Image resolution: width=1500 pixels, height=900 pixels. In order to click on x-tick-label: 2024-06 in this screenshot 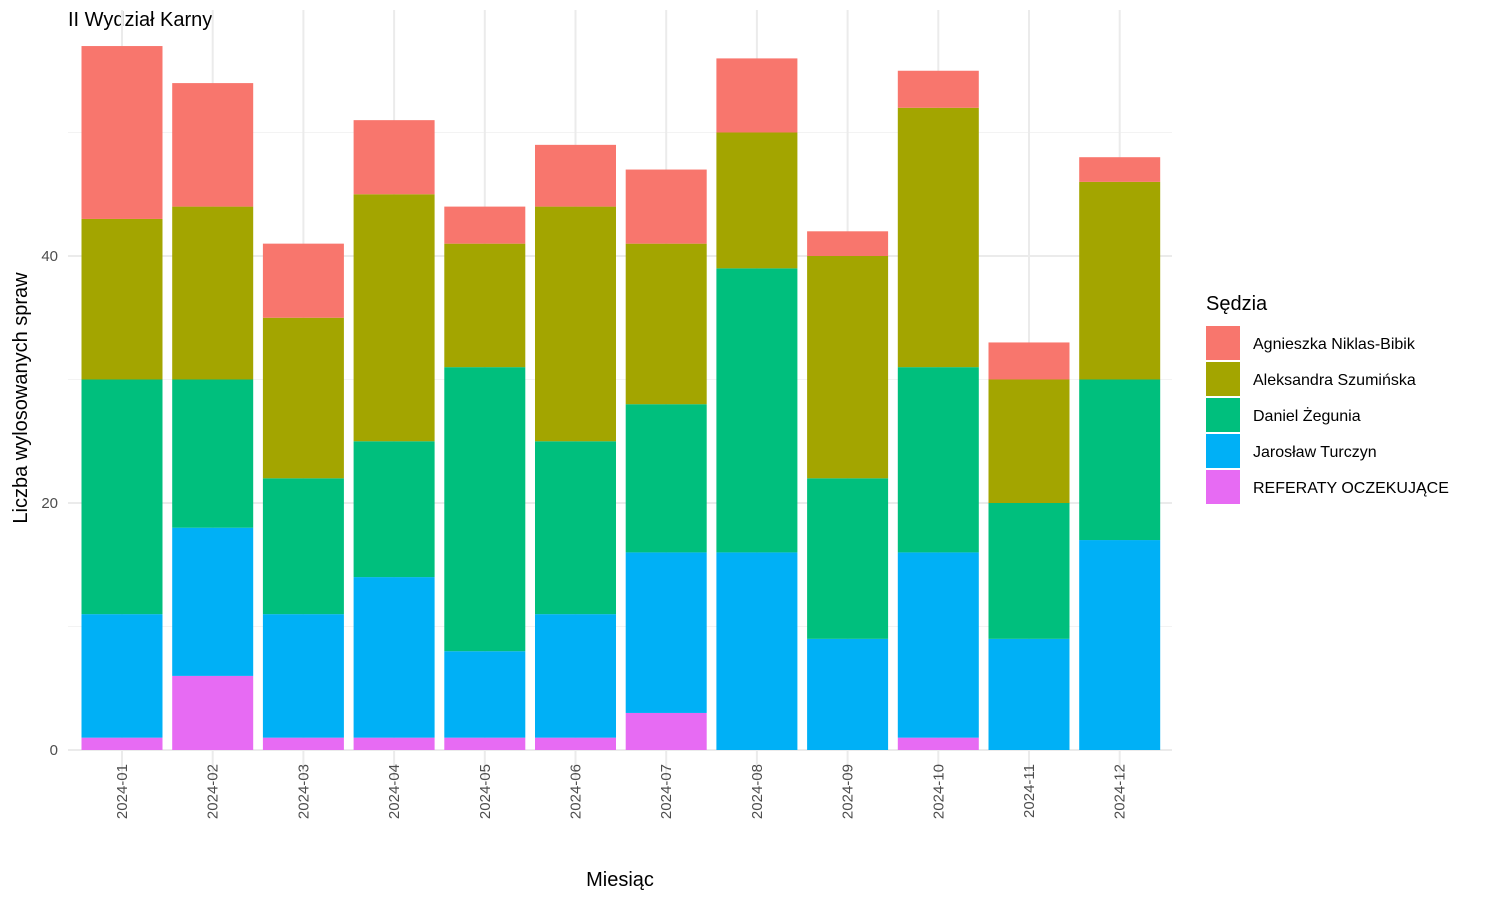, I will do `click(576, 791)`.